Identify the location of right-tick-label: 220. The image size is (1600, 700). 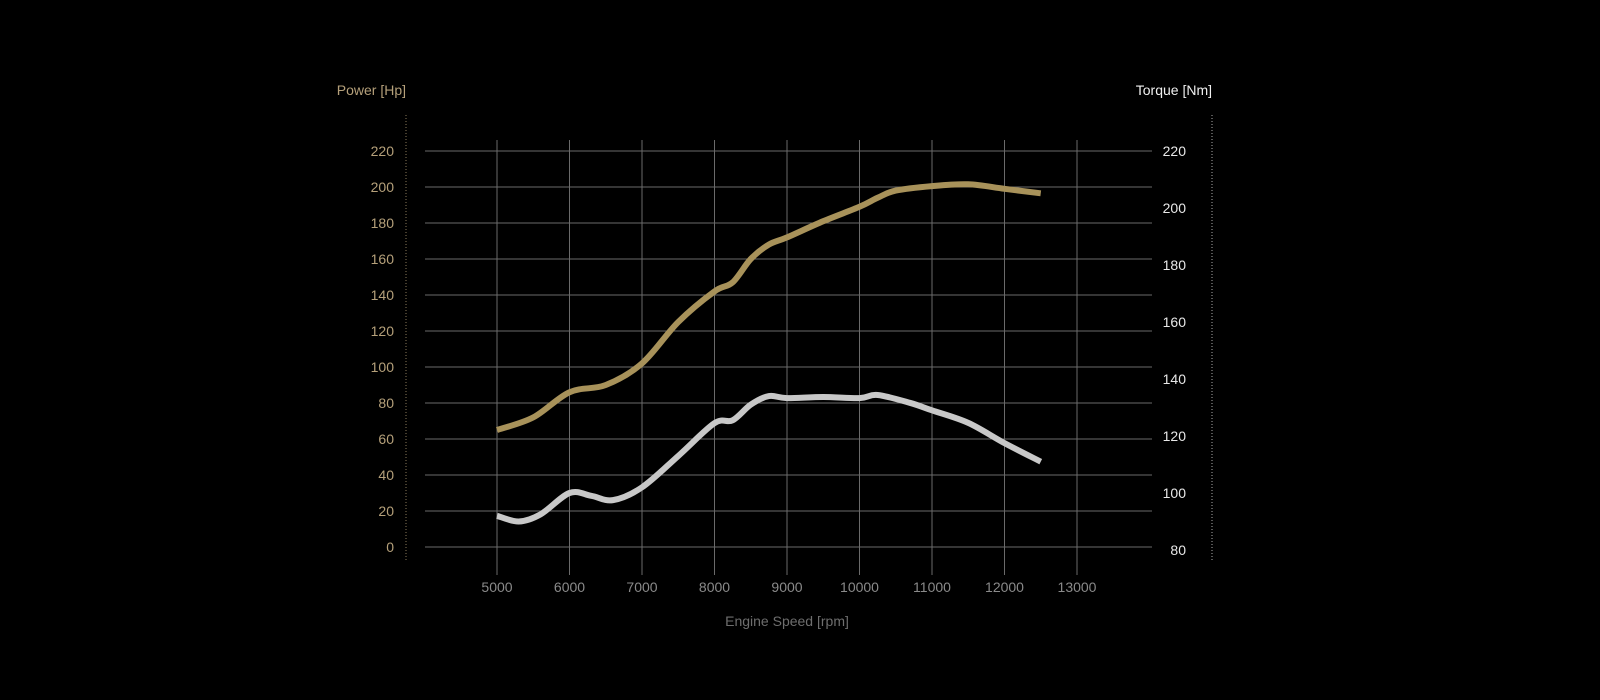
(1175, 151).